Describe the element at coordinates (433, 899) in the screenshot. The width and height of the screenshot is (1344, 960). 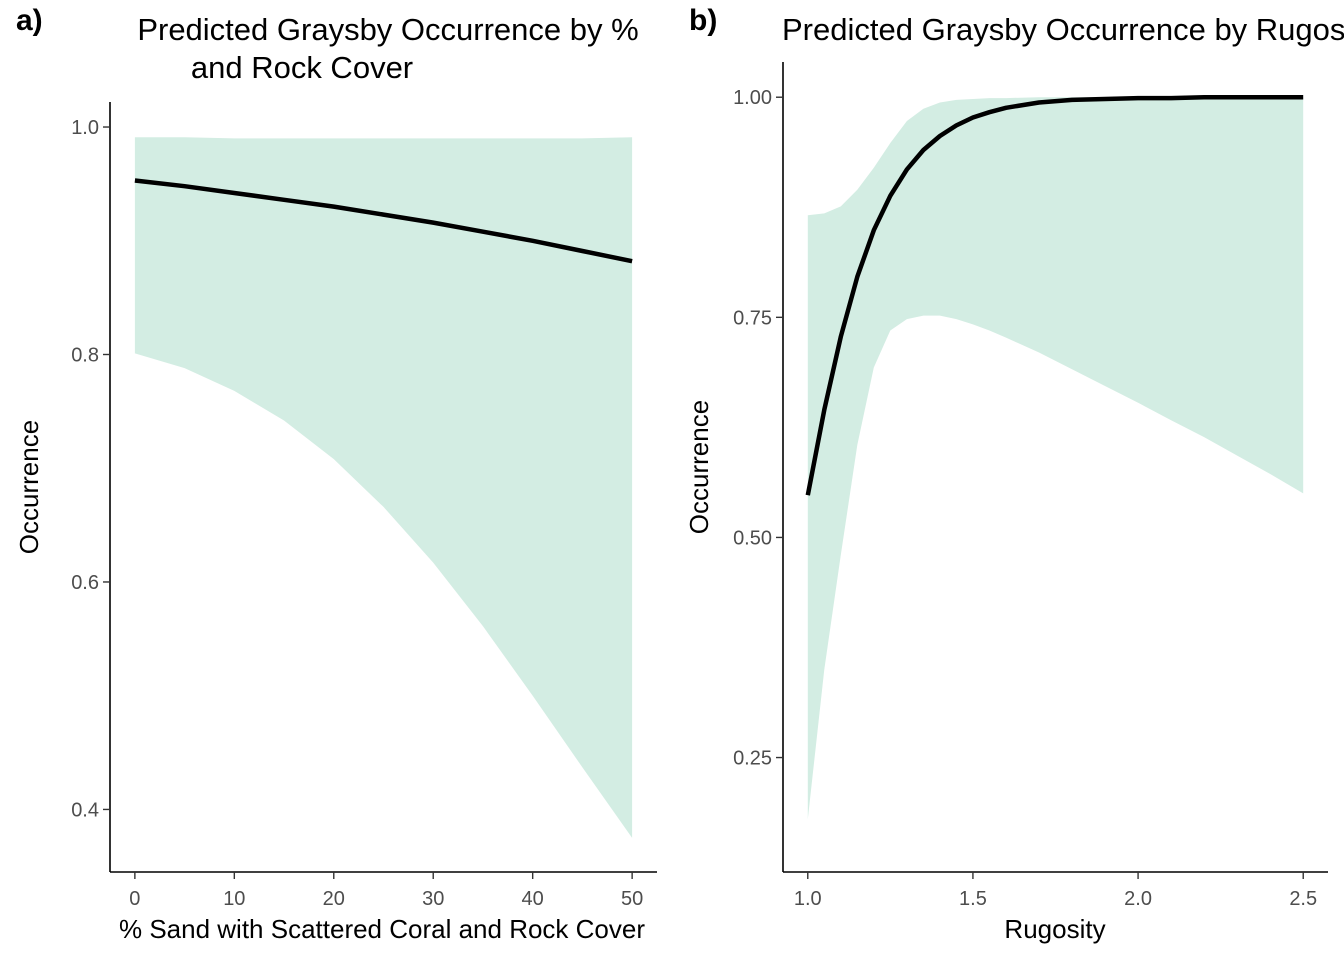
I see `x-tick-label-a: 30` at that location.